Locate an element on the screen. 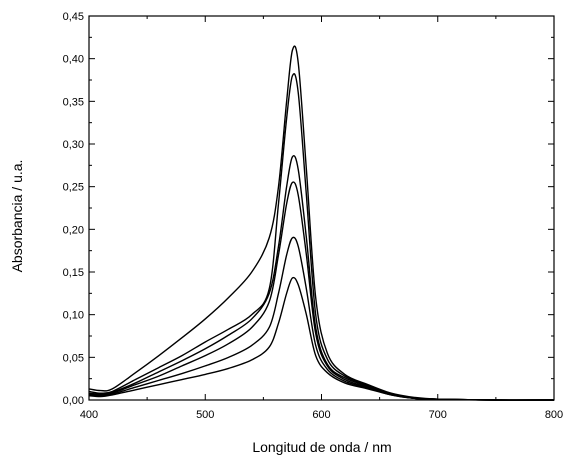  y-tick-label: 0,20 is located at coordinates (73, 230).